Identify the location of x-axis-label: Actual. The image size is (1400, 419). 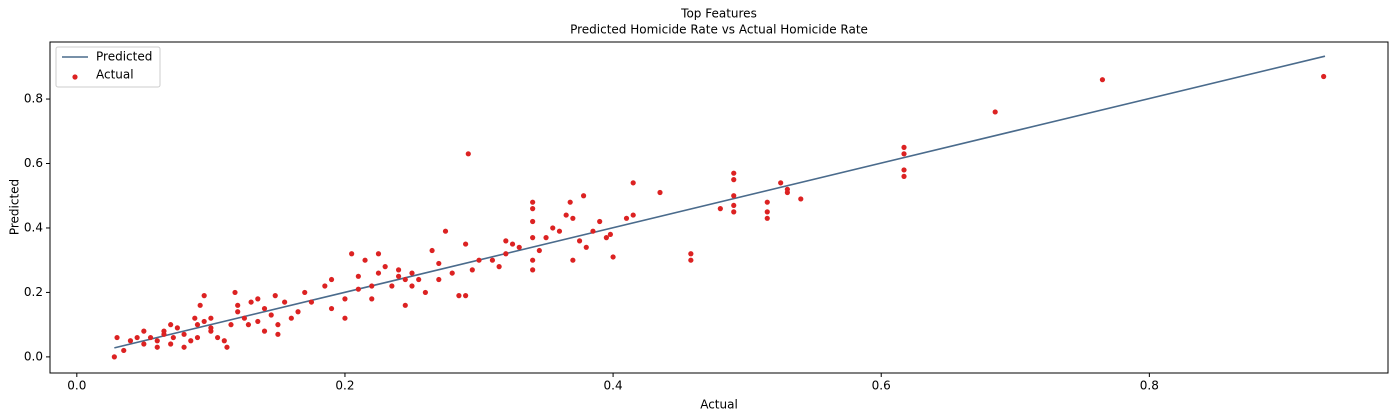
(719, 405).